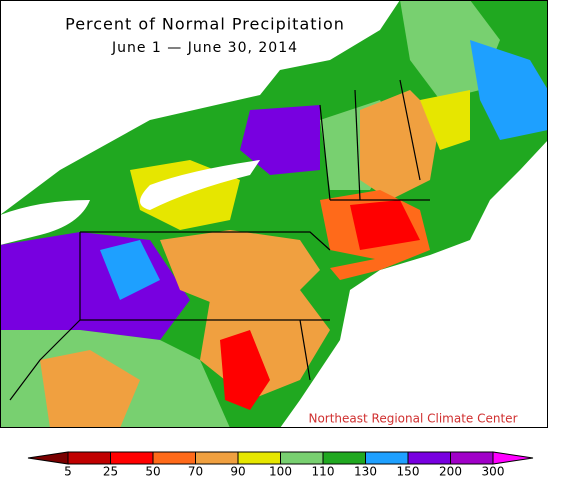  What do you see at coordinates (323, 471) in the screenshot?
I see `legend-label: 110` at bounding box center [323, 471].